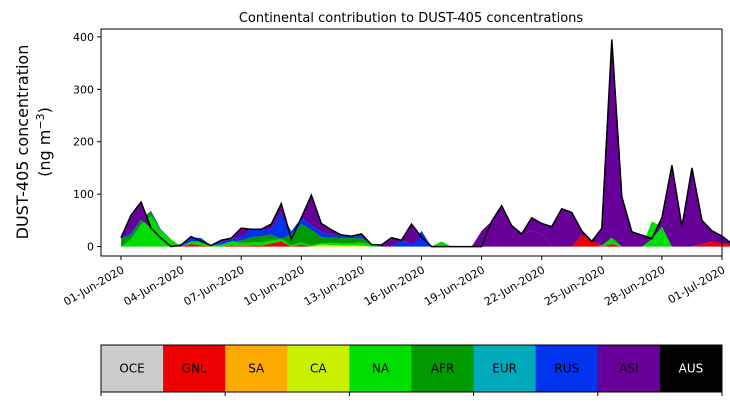 The height and width of the screenshot is (402, 730). I want to click on y-tick-label: 200, so click(83, 142).